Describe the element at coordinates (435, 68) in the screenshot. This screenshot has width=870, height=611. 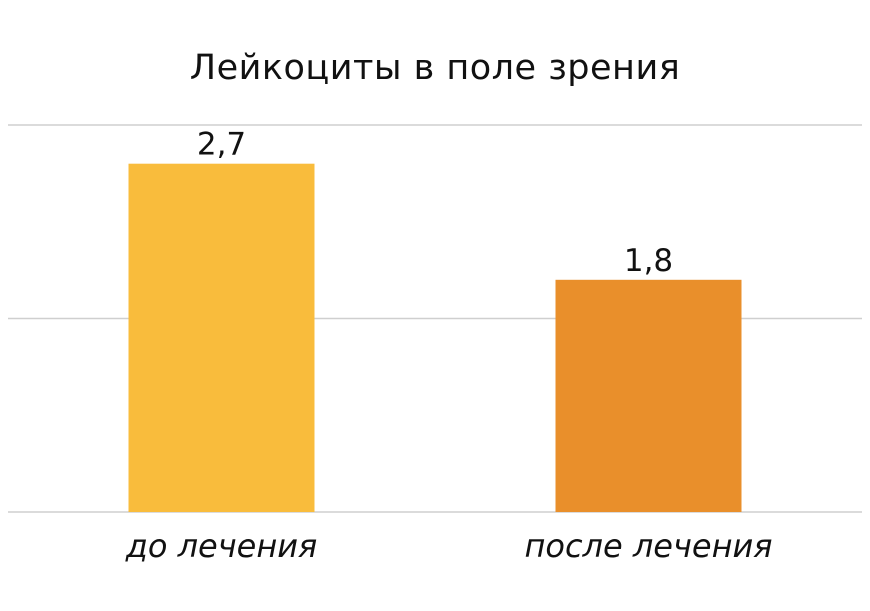
I see `chart-title: Лейкоциты в поле зрения` at that location.